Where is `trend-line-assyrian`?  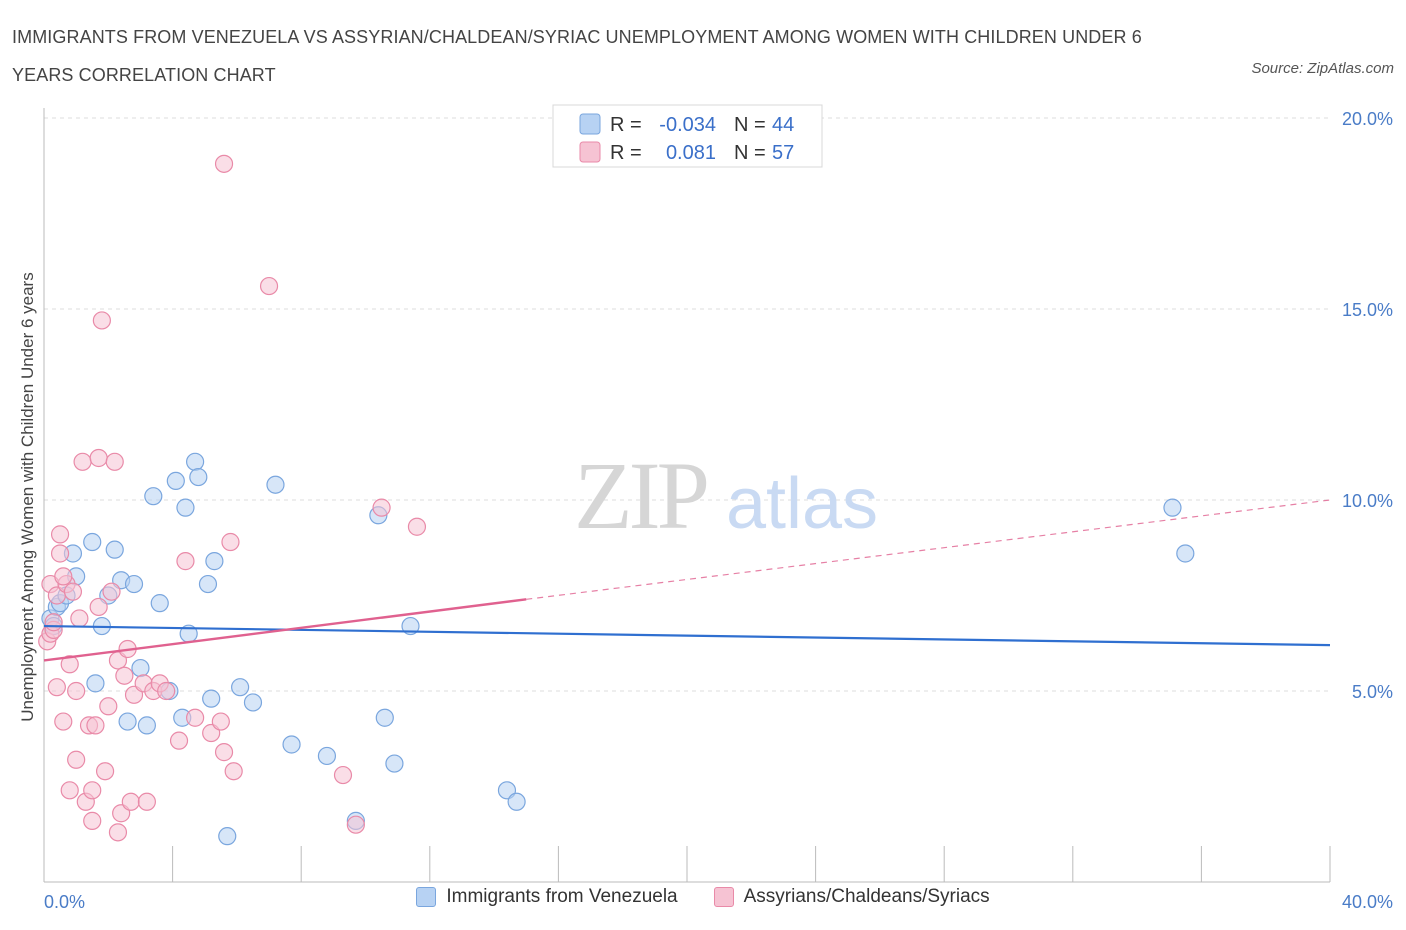 trend-line-assyrian is located at coordinates (285, 630).